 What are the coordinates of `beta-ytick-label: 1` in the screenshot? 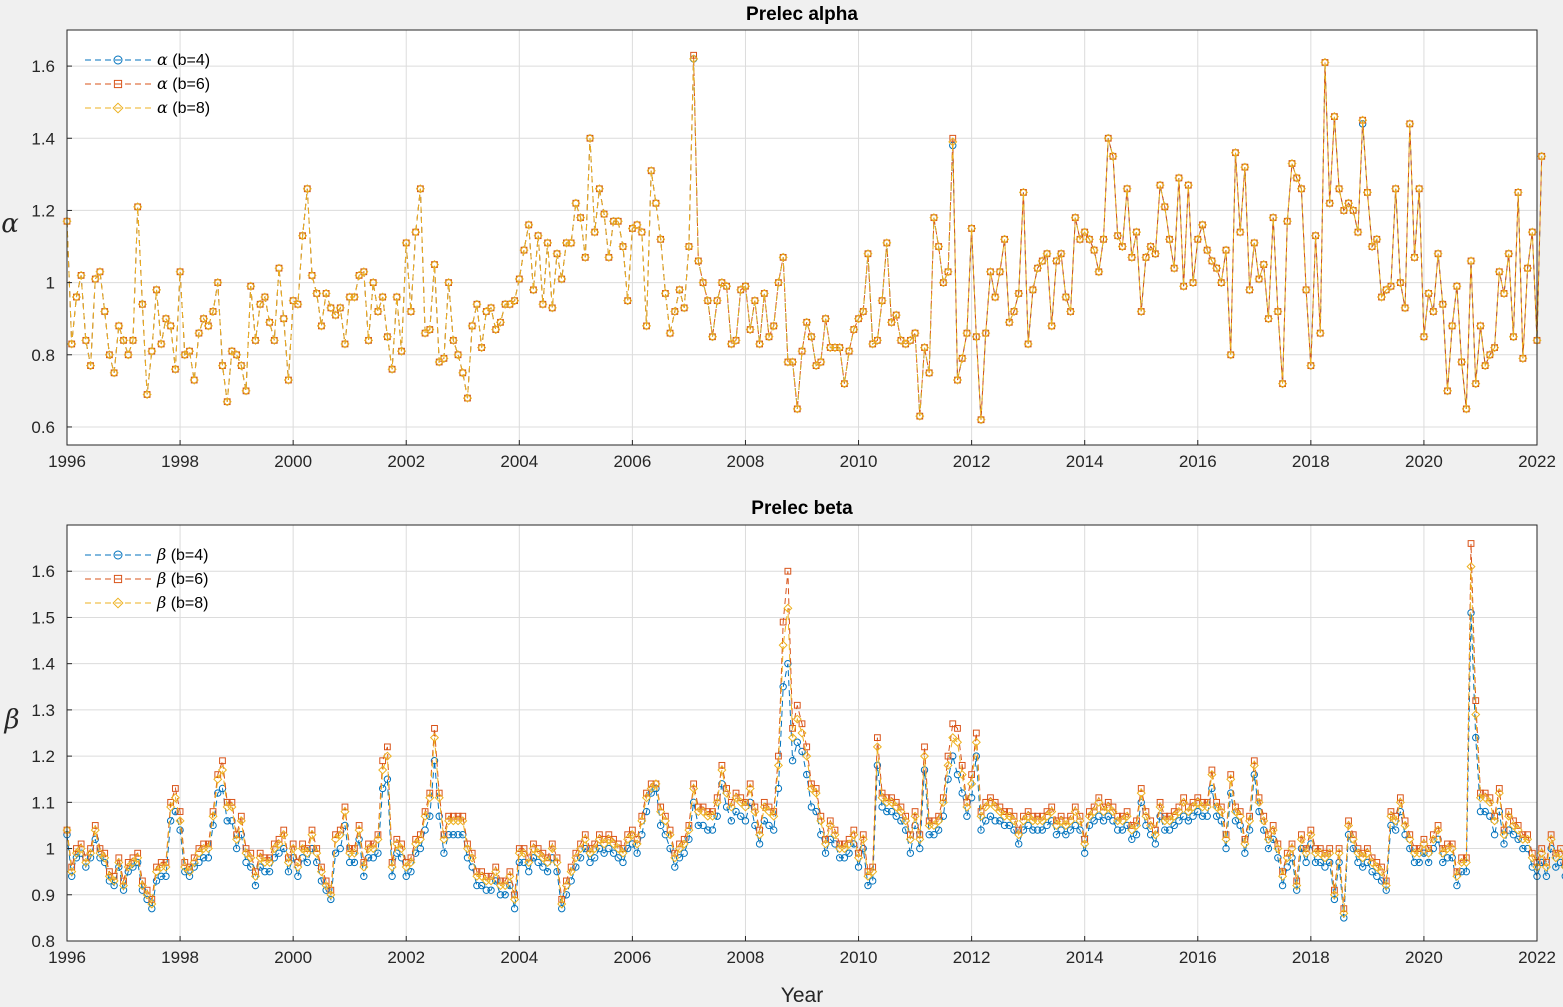 It's located at (50, 849).